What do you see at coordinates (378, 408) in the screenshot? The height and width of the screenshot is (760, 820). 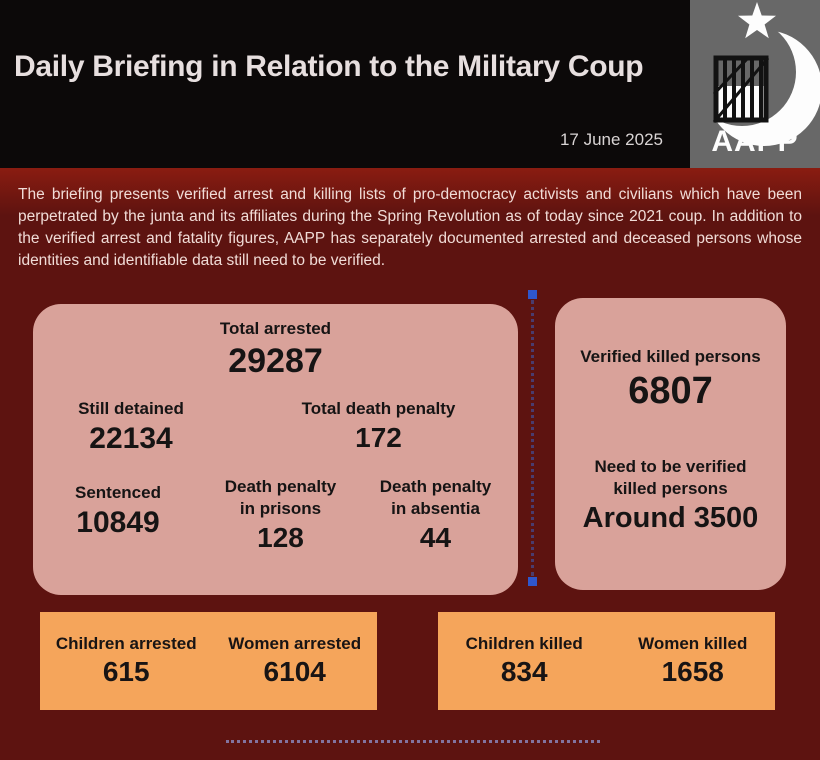 I see `stat-label: Total death penalty` at bounding box center [378, 408].